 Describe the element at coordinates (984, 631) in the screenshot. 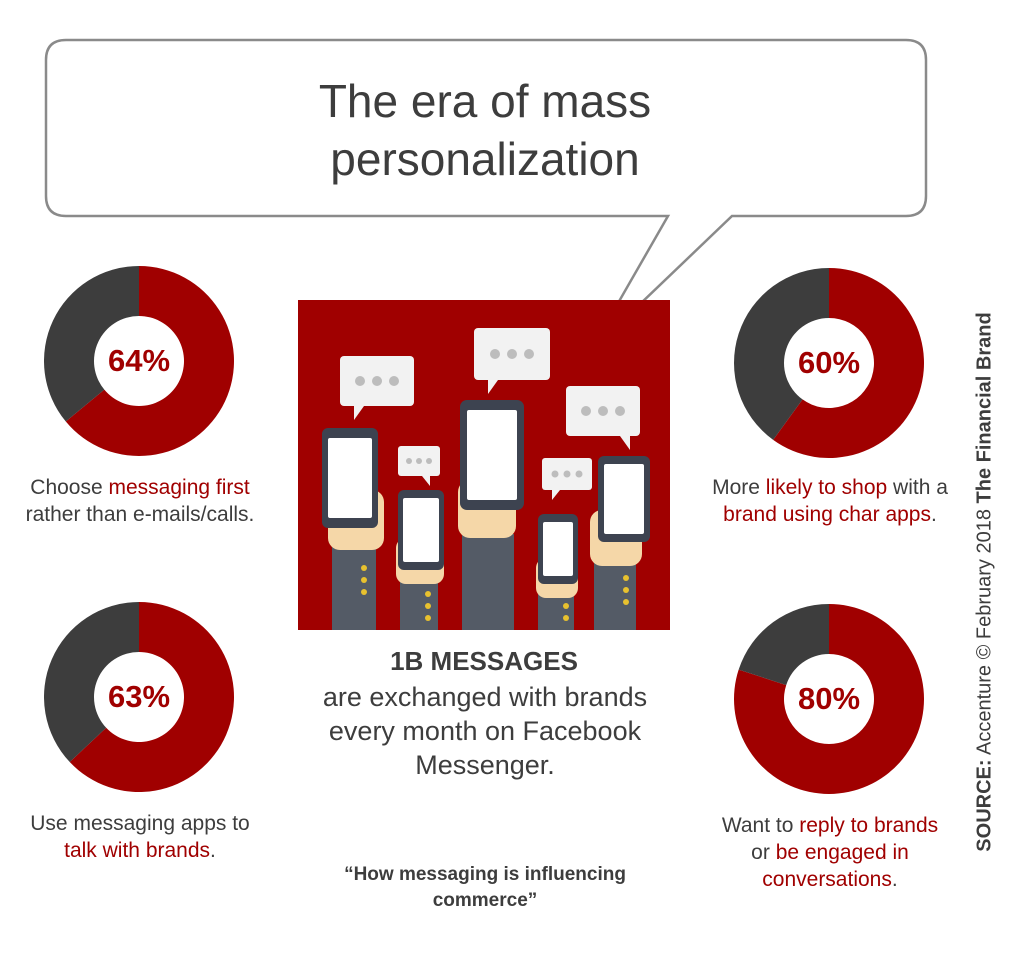

I see `source-text: Accenture © February 2018` at that location.